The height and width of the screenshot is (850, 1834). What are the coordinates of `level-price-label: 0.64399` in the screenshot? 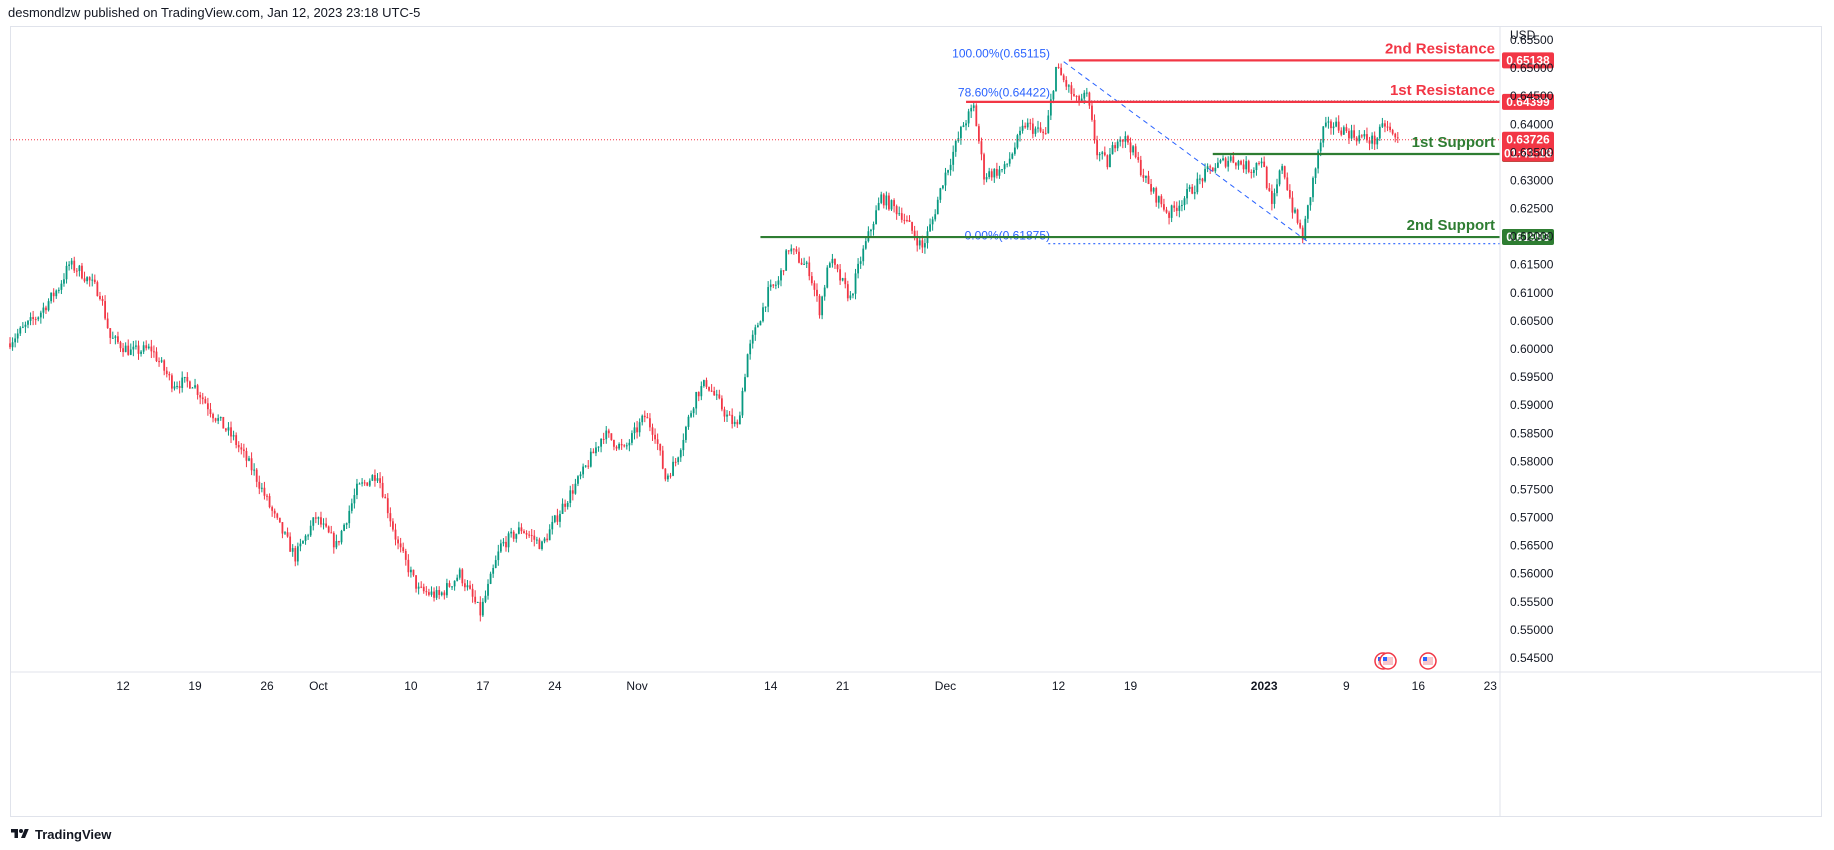 It's located at (1528, 102).